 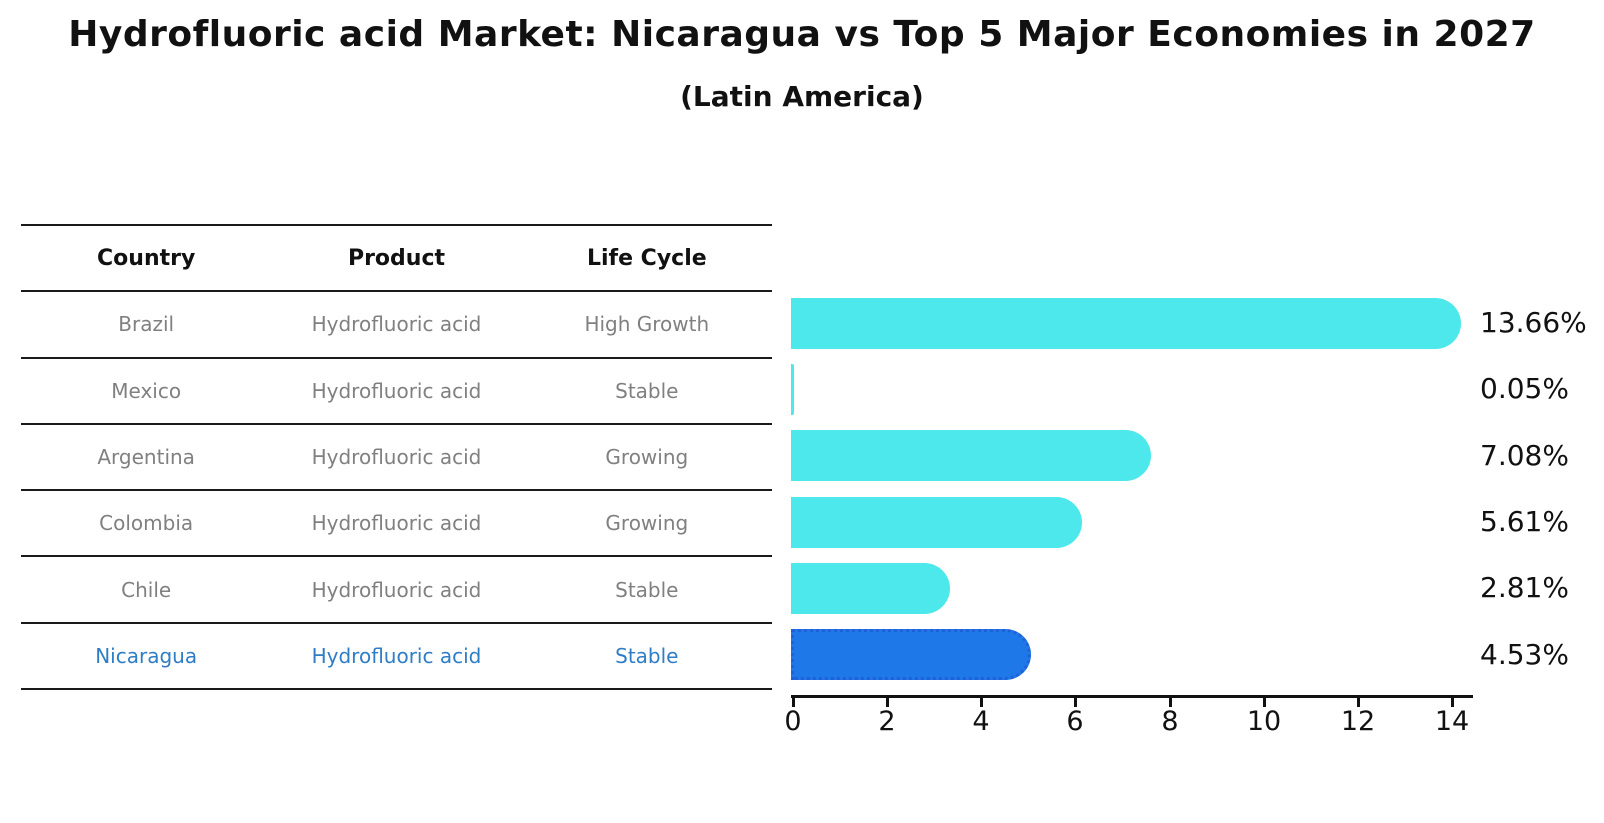 I want to click on x-axis-line, so click(x=1132, y=696).